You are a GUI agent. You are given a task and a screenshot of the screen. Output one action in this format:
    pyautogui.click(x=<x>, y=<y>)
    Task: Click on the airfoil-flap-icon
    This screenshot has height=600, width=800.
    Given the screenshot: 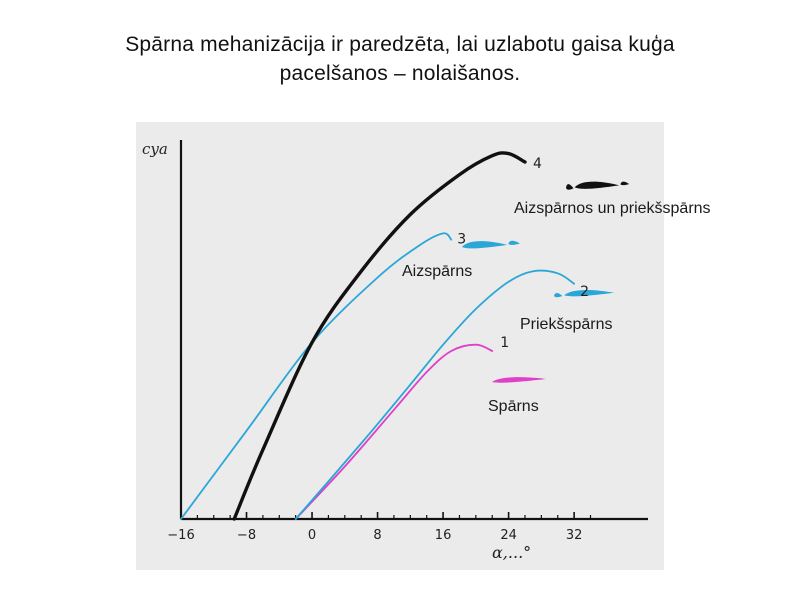 What is the action you would take?
    pyautogui.click(x=491, y=244)
    